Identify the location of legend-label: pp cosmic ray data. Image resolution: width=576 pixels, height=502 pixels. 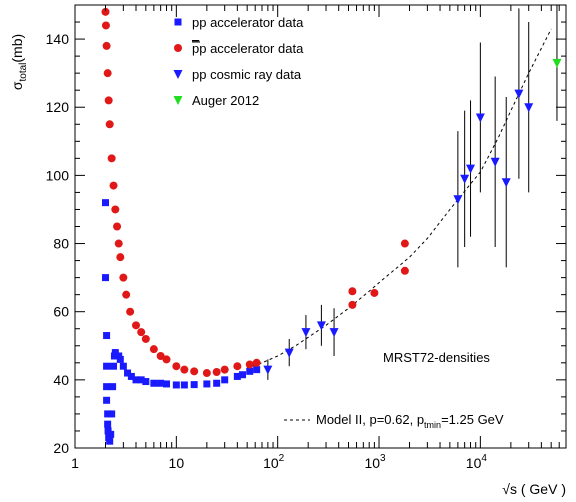
(247, 74).